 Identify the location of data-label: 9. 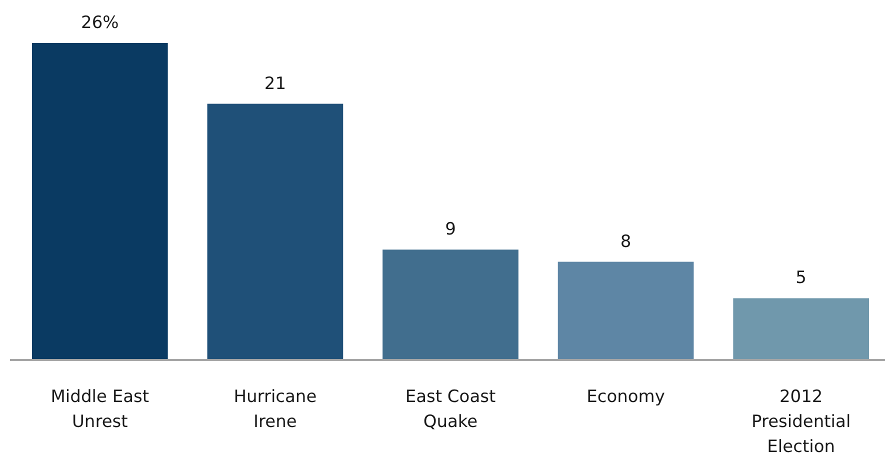
(450, 230).